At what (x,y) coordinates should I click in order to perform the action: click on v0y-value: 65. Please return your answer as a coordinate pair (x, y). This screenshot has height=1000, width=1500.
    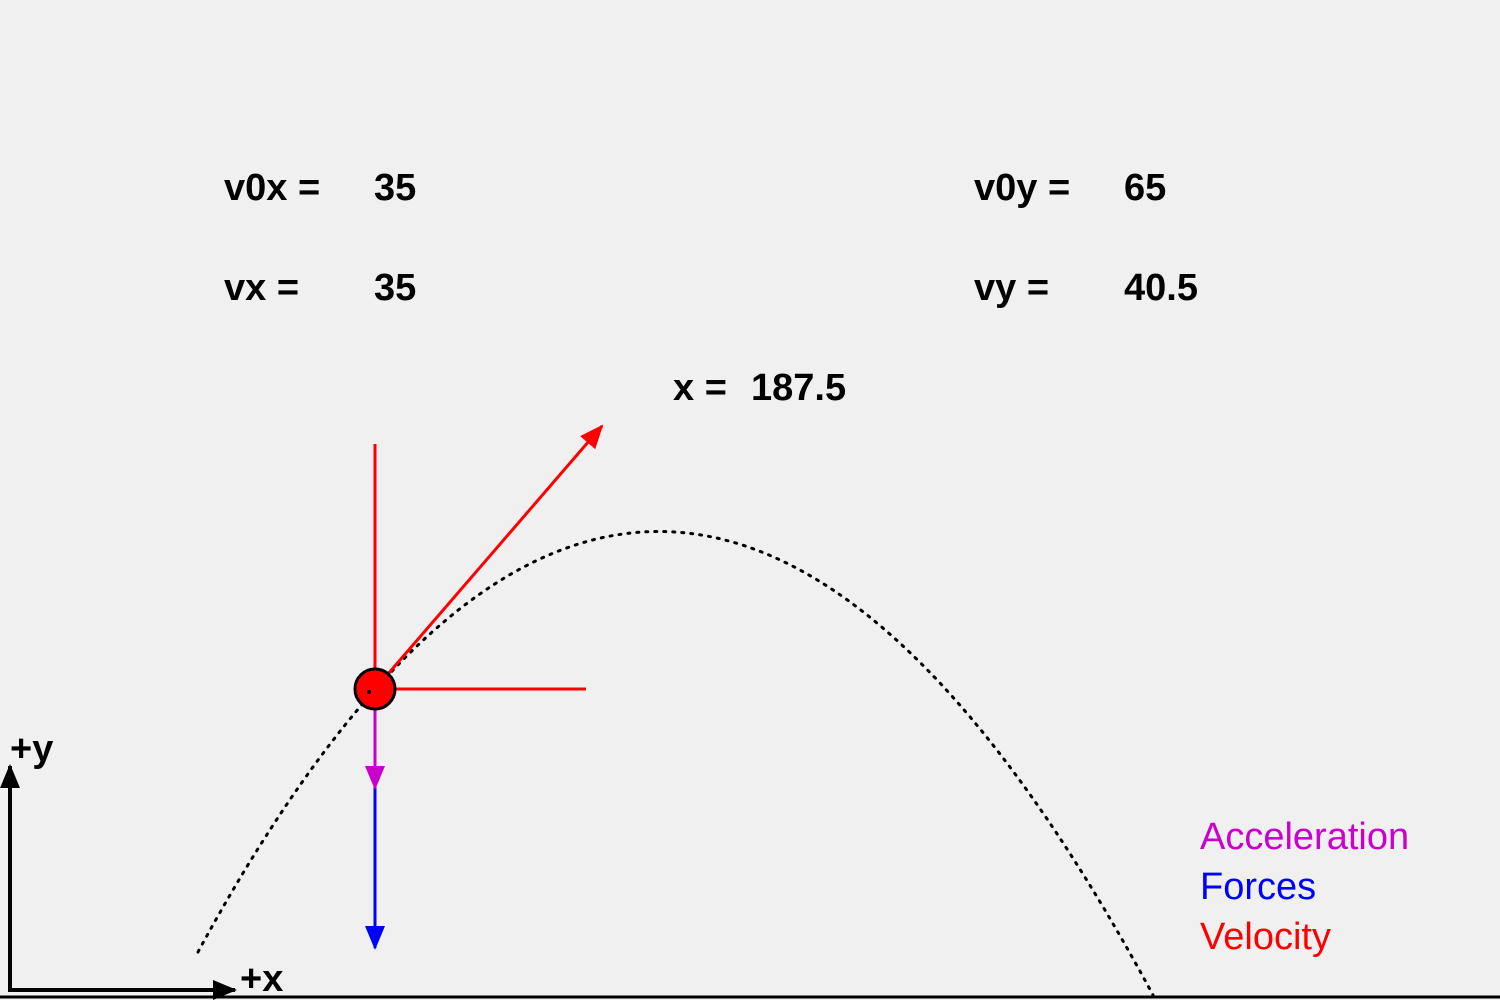
    Looking at the image, I should click on (1145, 188).